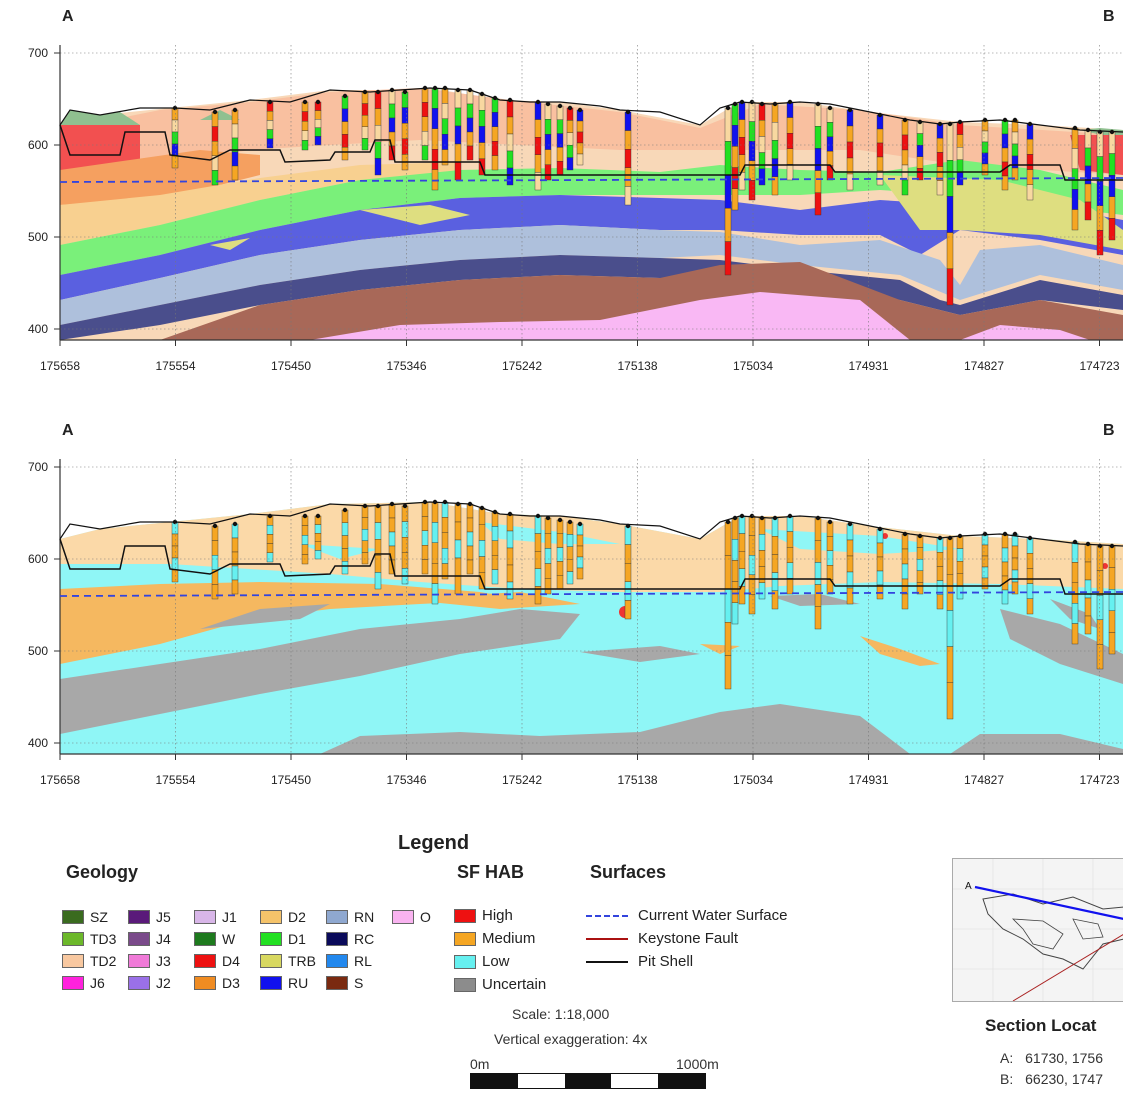 This screenshot has width=1123, height=1093. What do you see at coordinates (1067, 967) in the screenshot?
I see `keystone-fault-map` at bounding box center [1067, 967].